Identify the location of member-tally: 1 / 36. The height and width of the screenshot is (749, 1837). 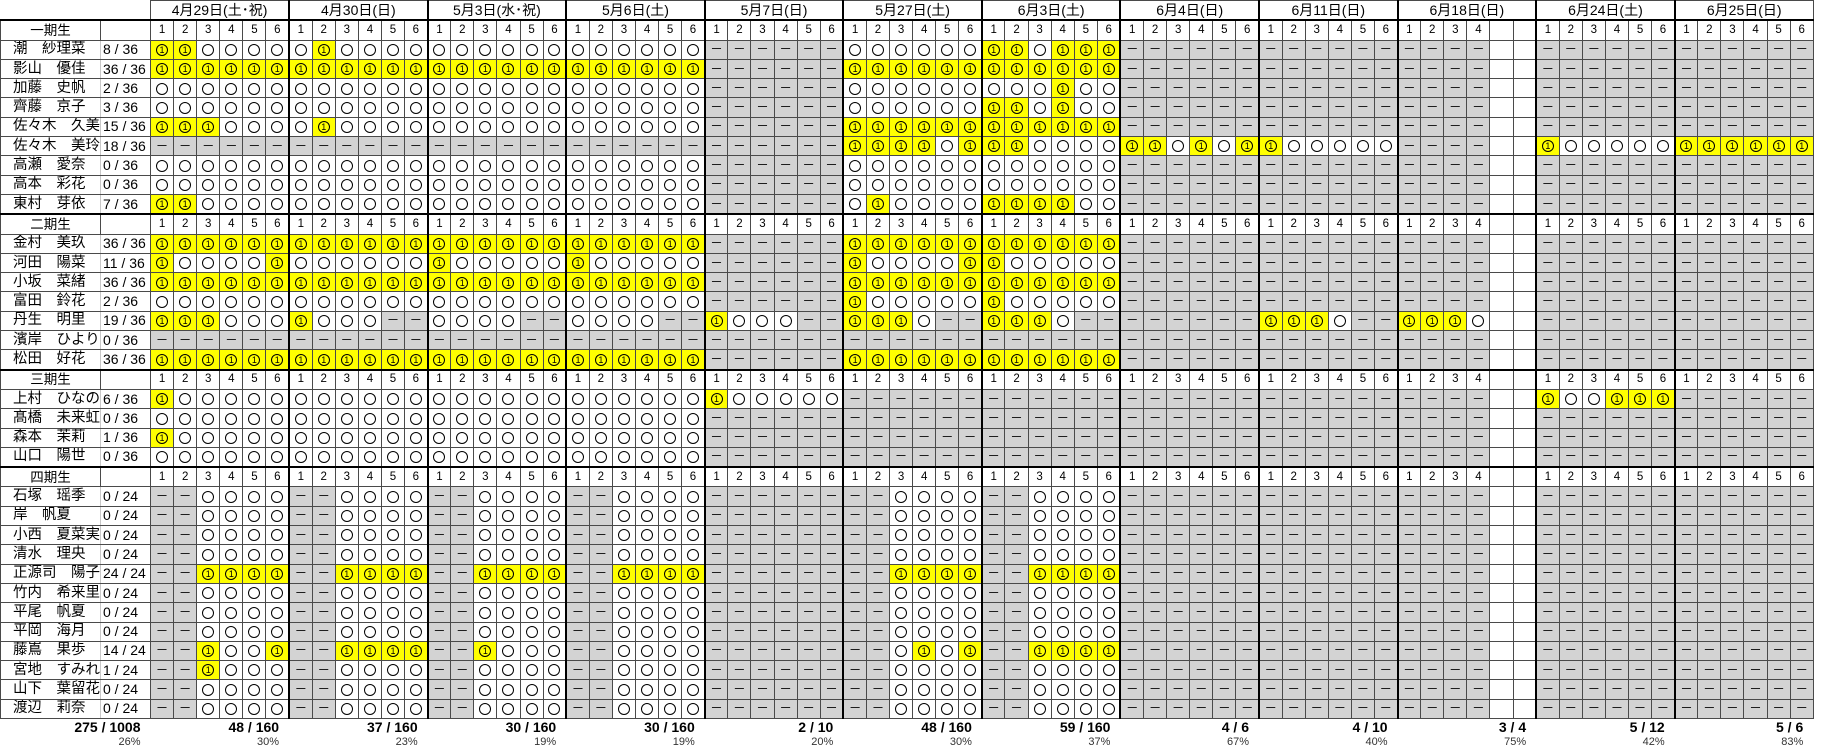
(125, 437).